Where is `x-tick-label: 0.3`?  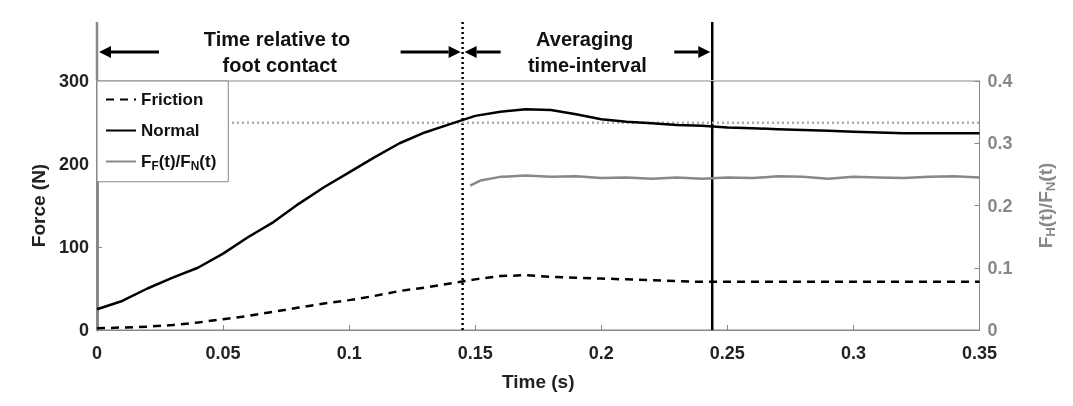 x-tick-label: 0.3 is located at coordinates (853, 353).